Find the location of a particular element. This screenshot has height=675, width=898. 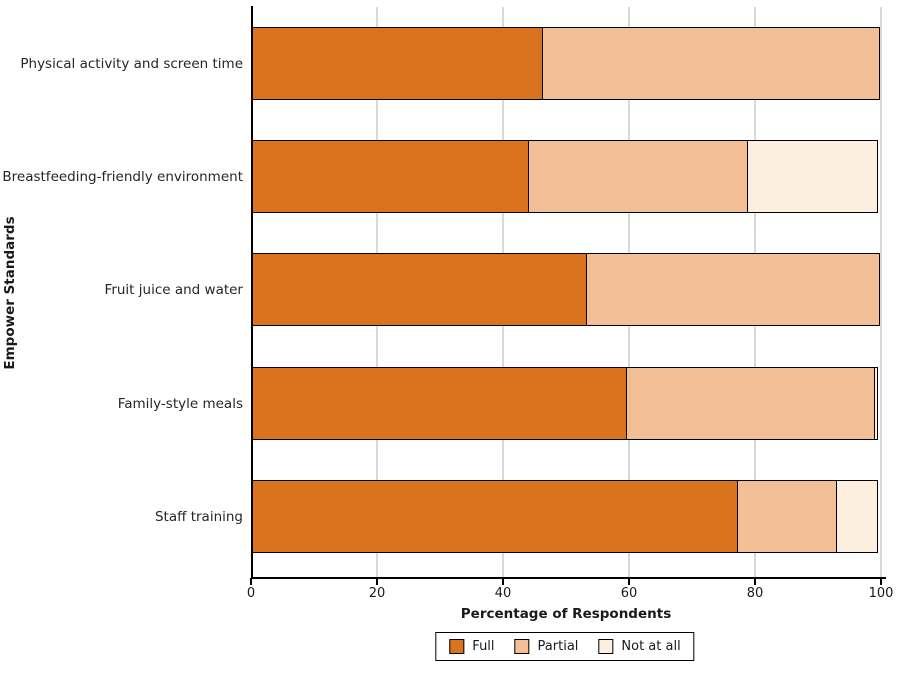

legend-label: Not at all is located at coordinates (651, 646).